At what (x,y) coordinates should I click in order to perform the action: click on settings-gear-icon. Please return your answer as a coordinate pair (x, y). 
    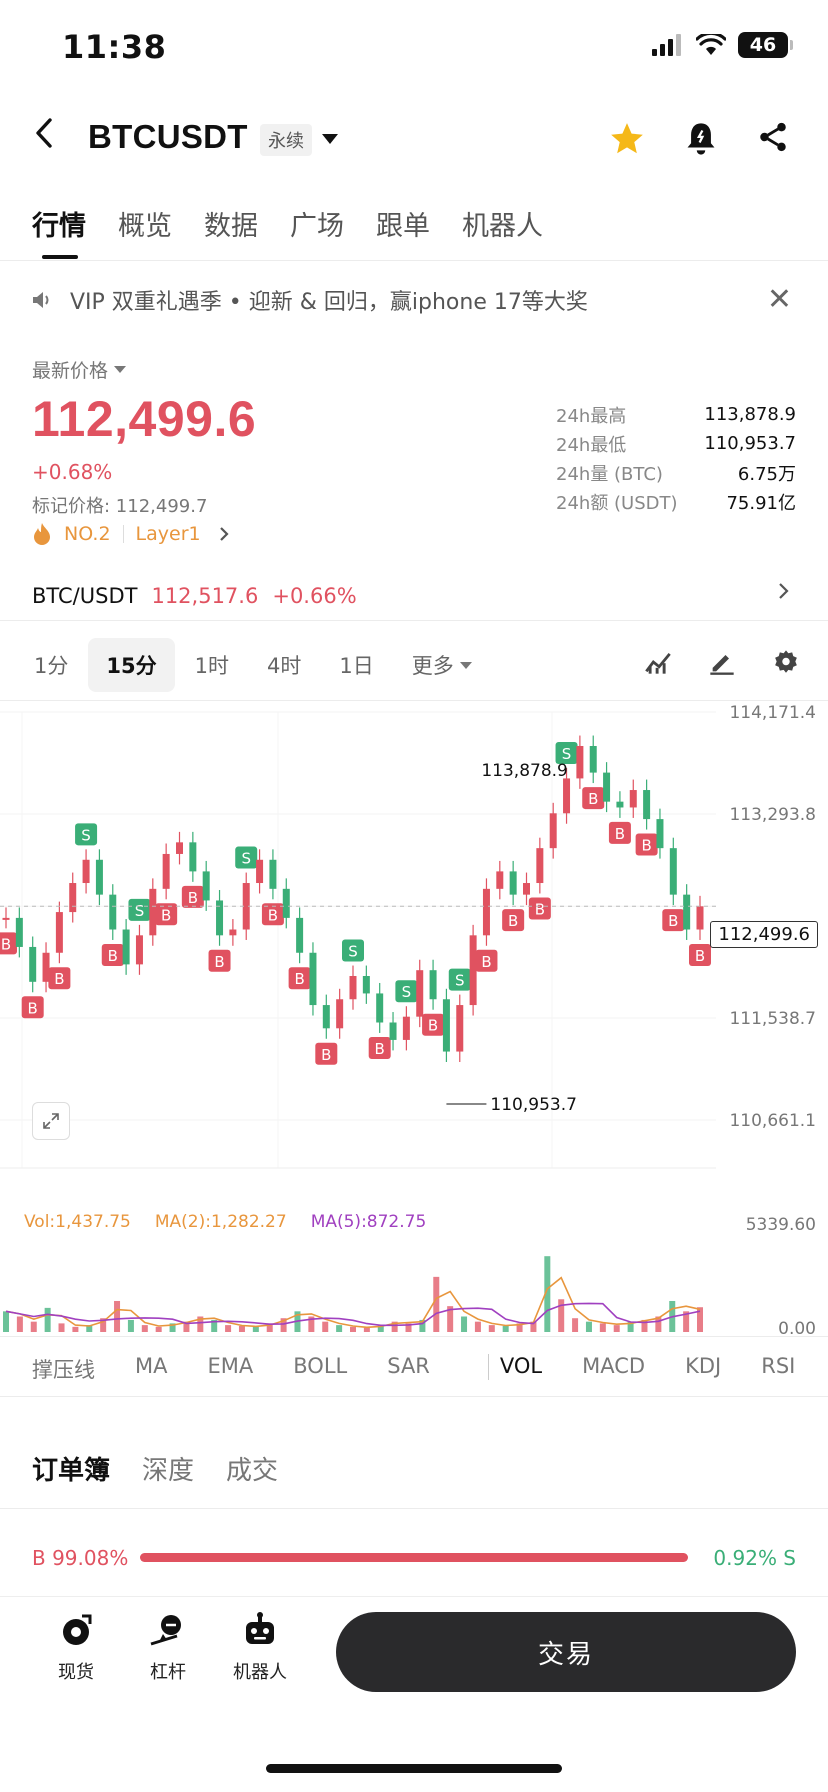
    Looking at the image, I should click on (786, 662).